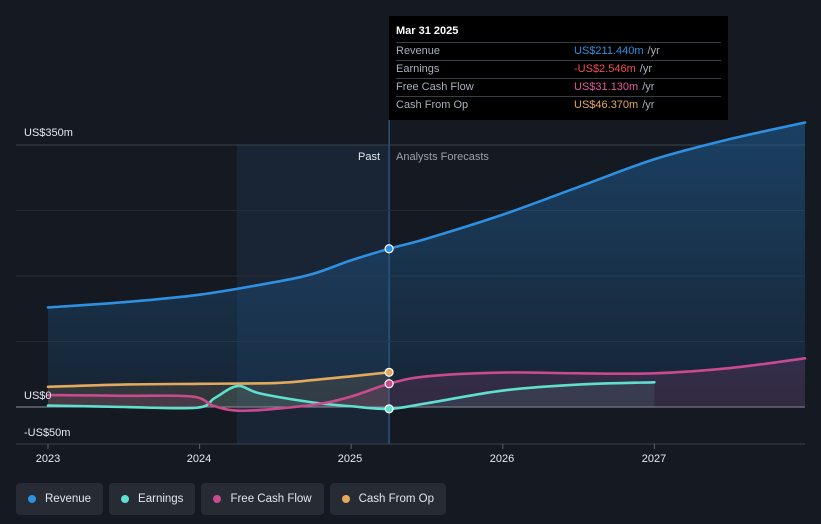 This screenshot has width=821, height=524. I want to click on x-tick-2026: 2026, so click(502, 459).